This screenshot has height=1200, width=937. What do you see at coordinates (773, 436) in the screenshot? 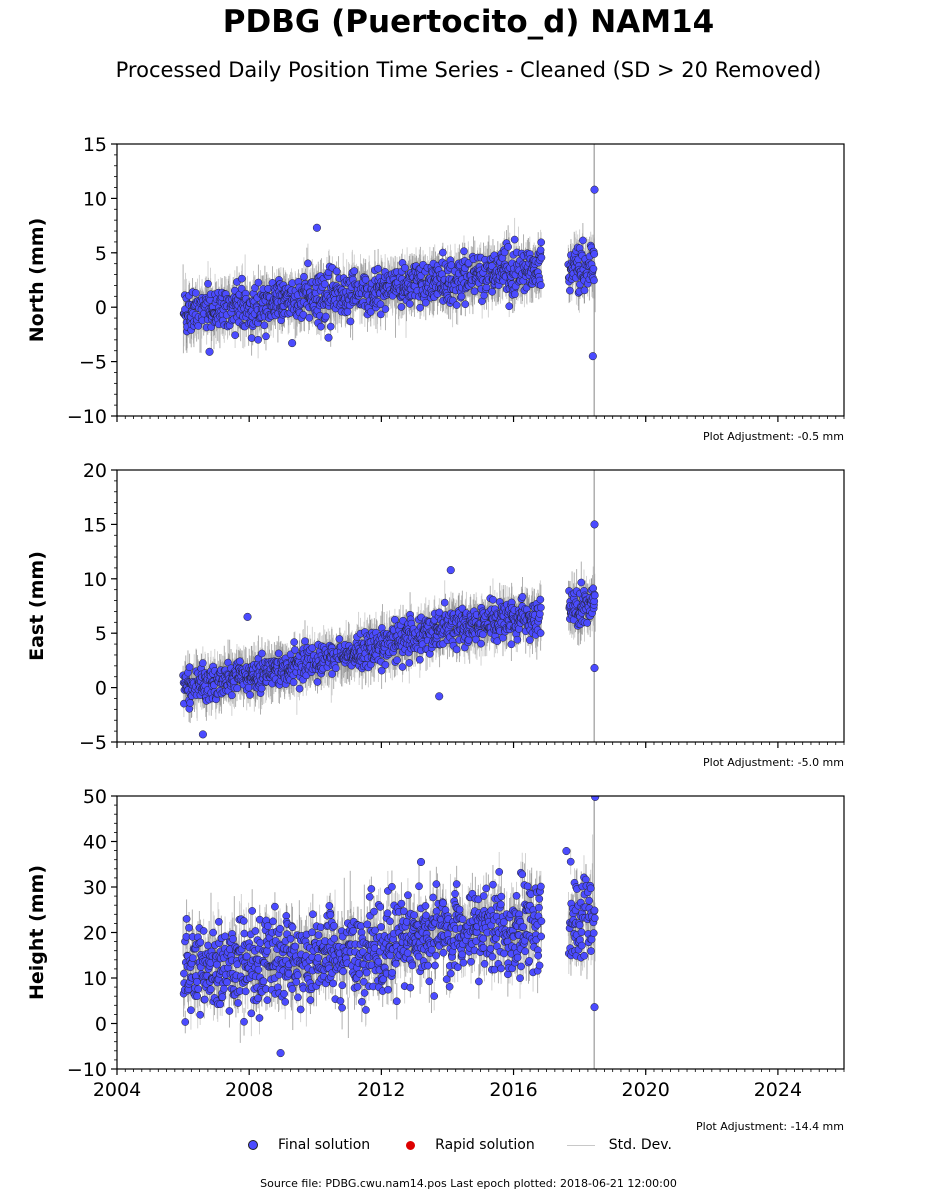
I see `plot-adjustment-note: Plot Adjustment: -0.5 mm` at bounding box center [773, 436].